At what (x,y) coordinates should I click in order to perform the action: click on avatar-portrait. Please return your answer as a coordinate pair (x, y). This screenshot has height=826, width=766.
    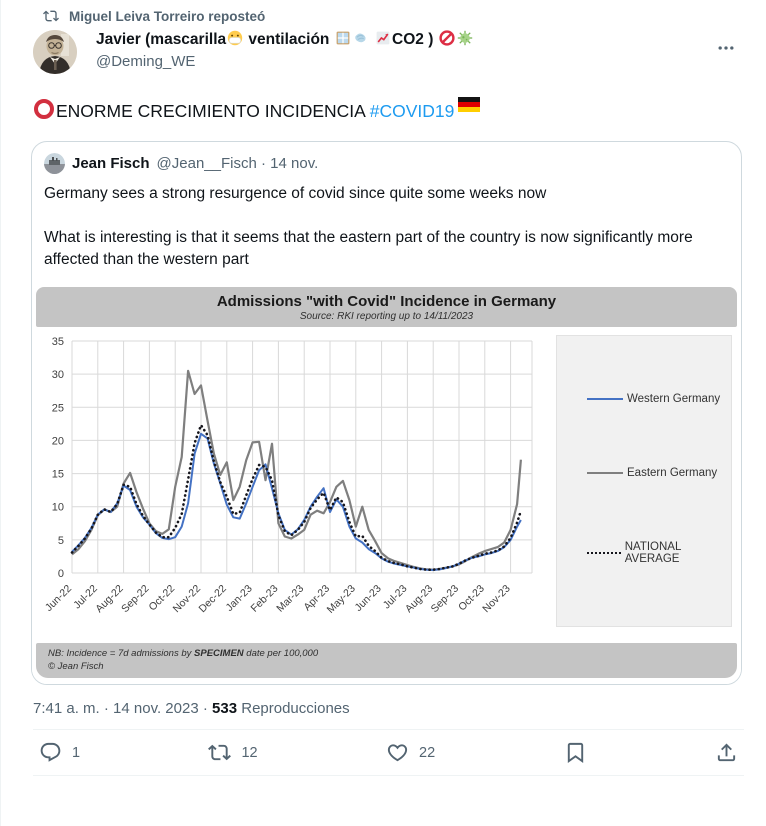
    Looking at the image, I should click on (55, 52).